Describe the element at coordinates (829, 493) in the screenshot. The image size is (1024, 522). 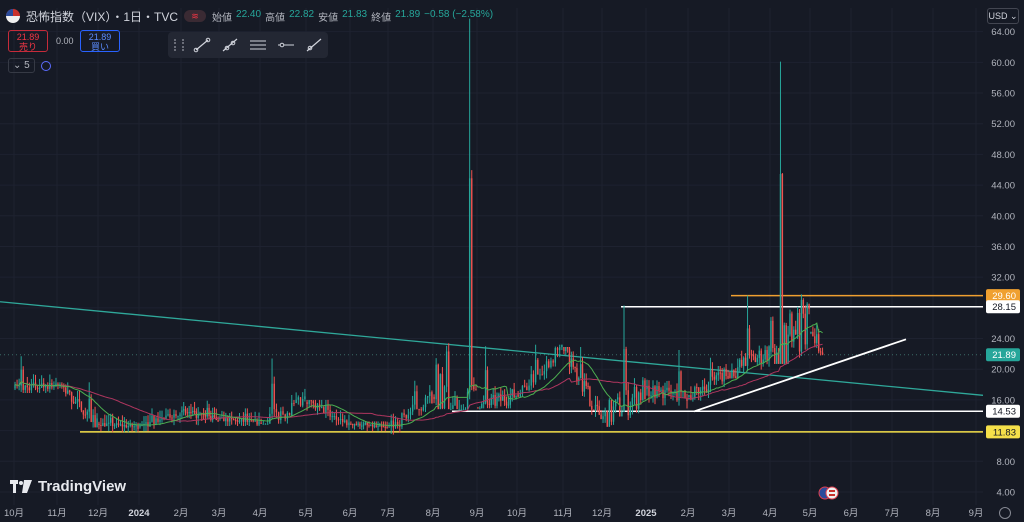
I see `us-event-marker-icon` at that location.